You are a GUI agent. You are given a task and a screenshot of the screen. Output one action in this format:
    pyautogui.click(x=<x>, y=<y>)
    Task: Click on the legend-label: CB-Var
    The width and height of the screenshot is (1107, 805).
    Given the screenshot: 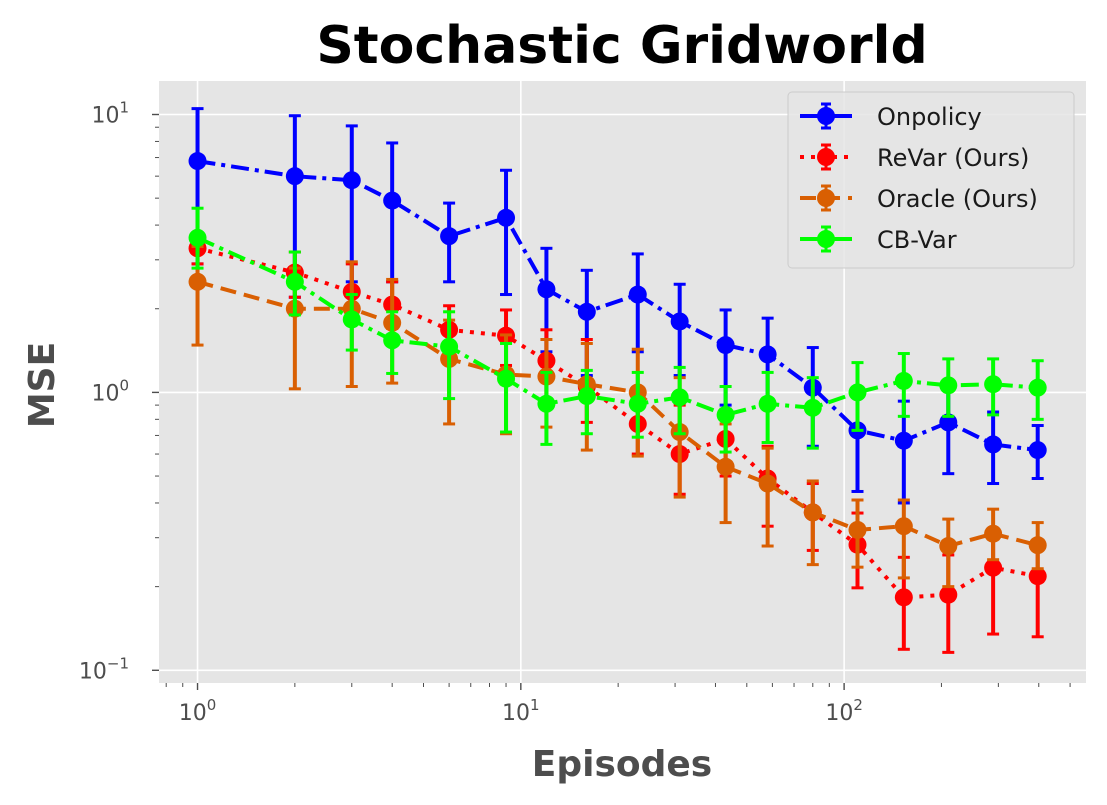 What is the action you would take?
    pyautogui.click(x=917, y=240)
    